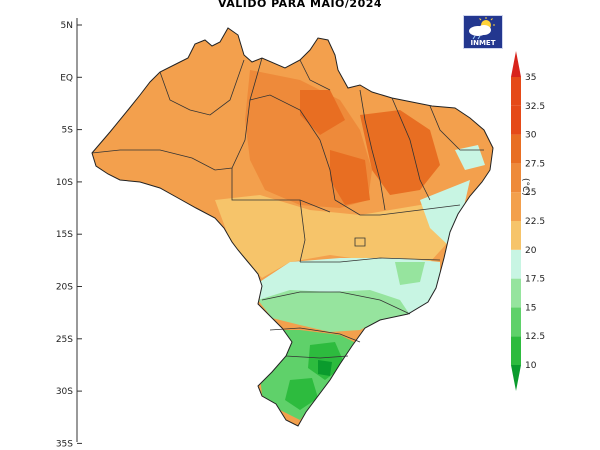  Describe the element at coordinates (535, 164) in the screenshot. I see `legend-level-label: 27.5` at that location.